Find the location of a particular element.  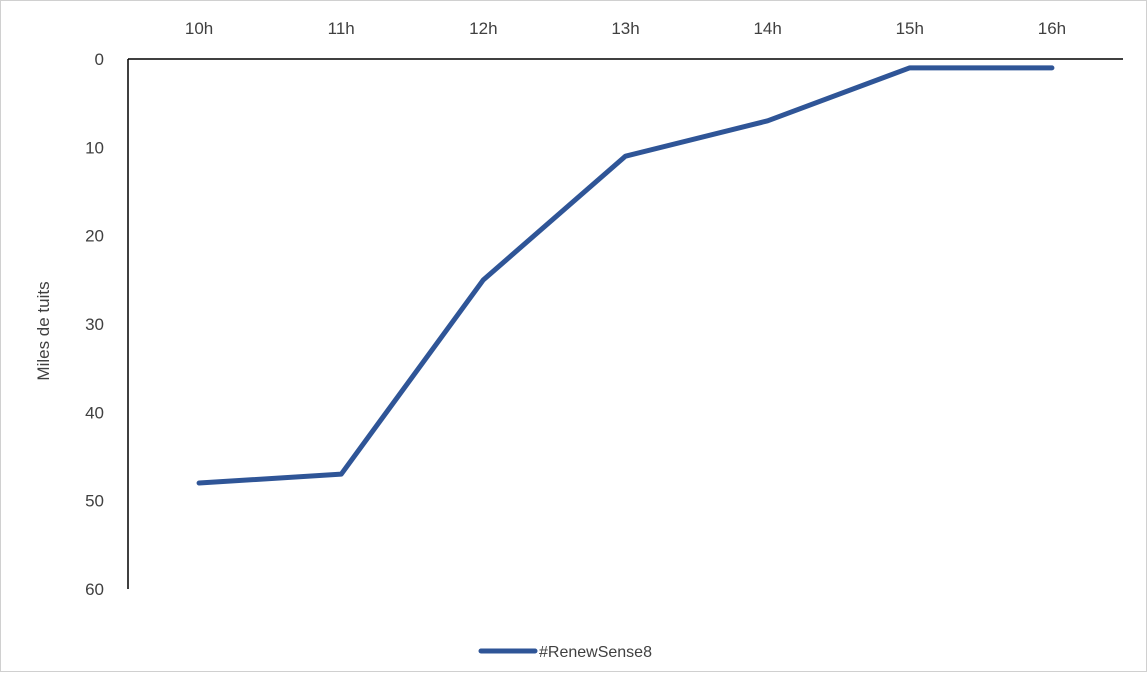

y-tick-label-10: 10 is located at coordinates (94, 147).